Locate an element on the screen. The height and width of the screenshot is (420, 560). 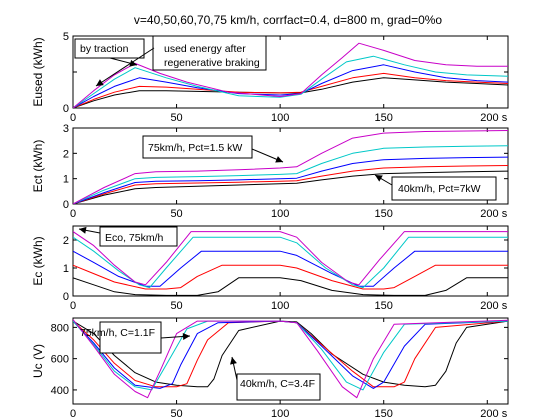
y-axis-label: Eused (kWh) is located at coordinates (38, 71).